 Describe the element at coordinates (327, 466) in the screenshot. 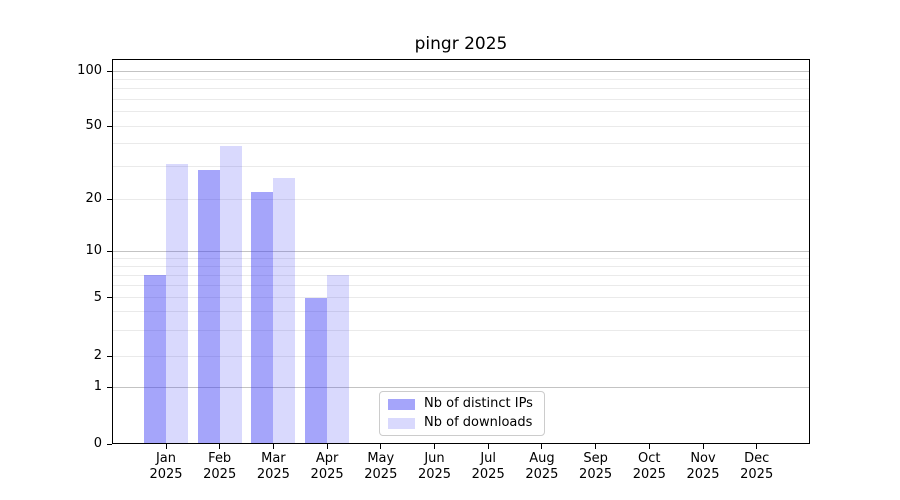

I see `x-tick-label-apr: Apr 2025` at that location.